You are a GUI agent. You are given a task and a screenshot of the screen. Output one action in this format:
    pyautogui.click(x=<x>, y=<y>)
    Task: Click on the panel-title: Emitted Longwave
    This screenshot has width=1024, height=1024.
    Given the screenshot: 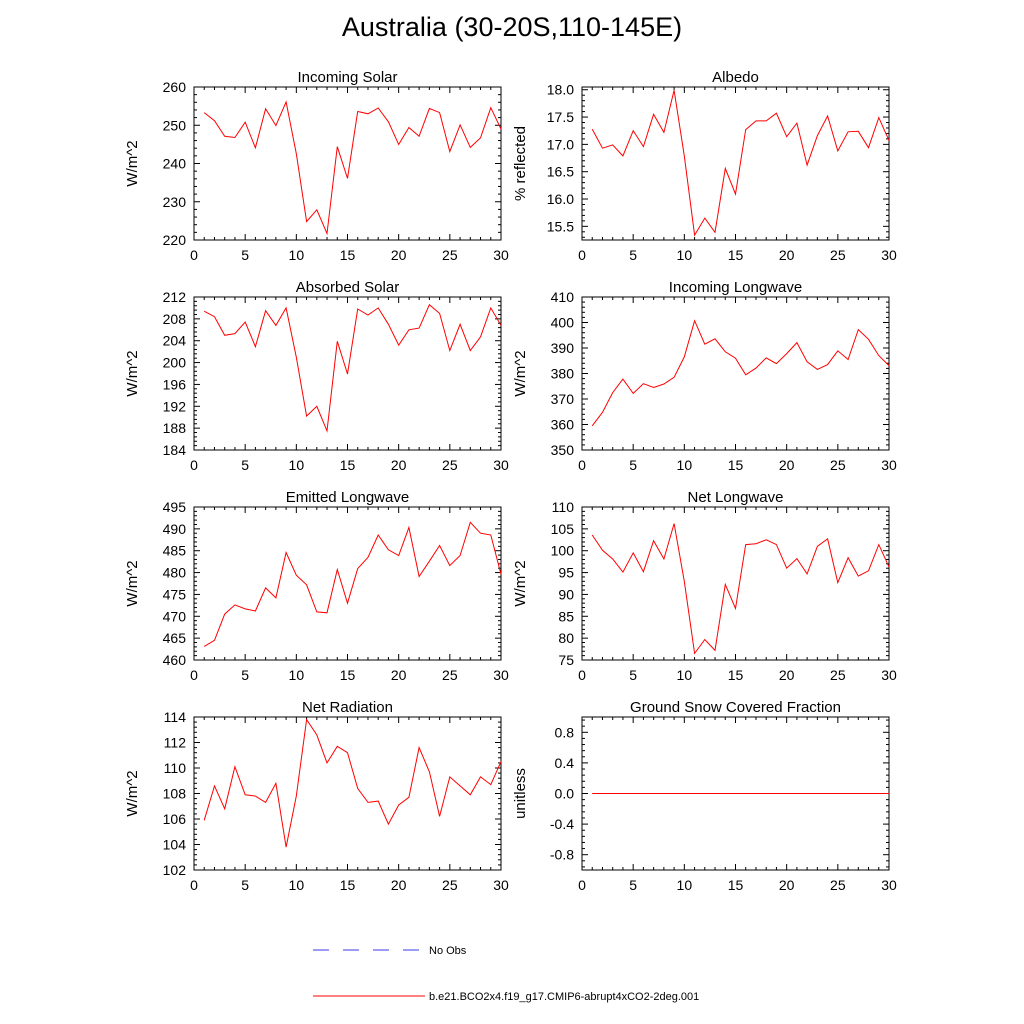 What is the action you would take?
    pyautogui.click(x=347, y=497)
    